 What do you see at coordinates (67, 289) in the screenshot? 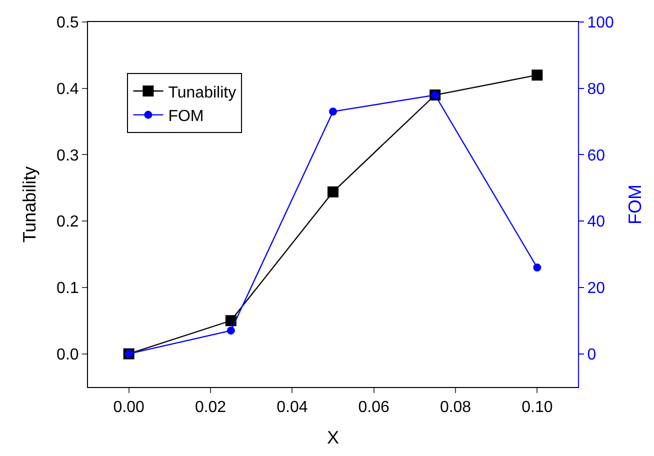
I see `y-tick-label: 0.1` at bounding box center [67, 289].